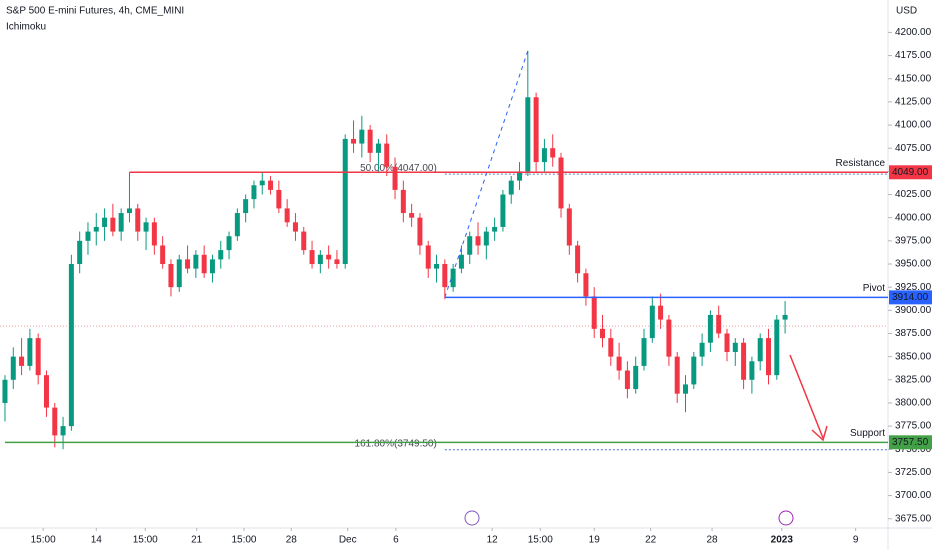 The image size is (932, 555). Describe the element at coordinates (913, 356) in the screenshot. I see `y-tick-label: 3850.00` at that location.